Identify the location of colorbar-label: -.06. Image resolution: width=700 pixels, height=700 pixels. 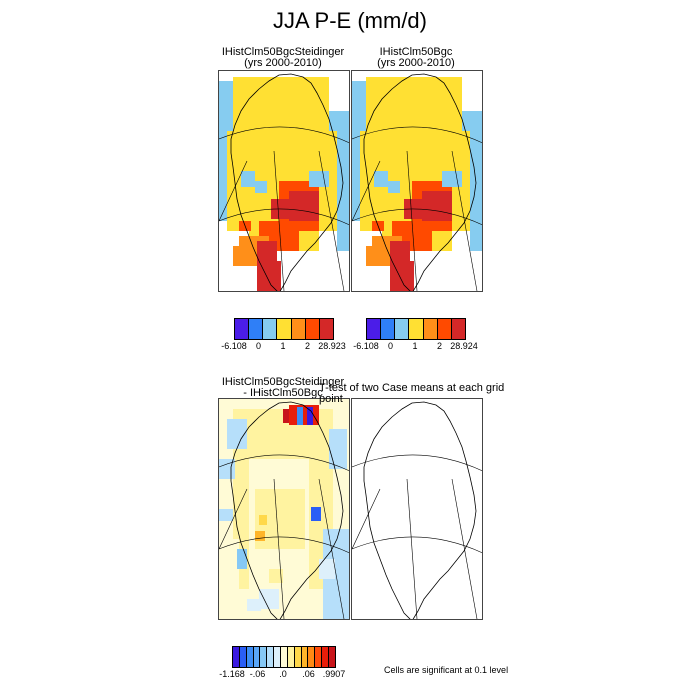
(257, 674).